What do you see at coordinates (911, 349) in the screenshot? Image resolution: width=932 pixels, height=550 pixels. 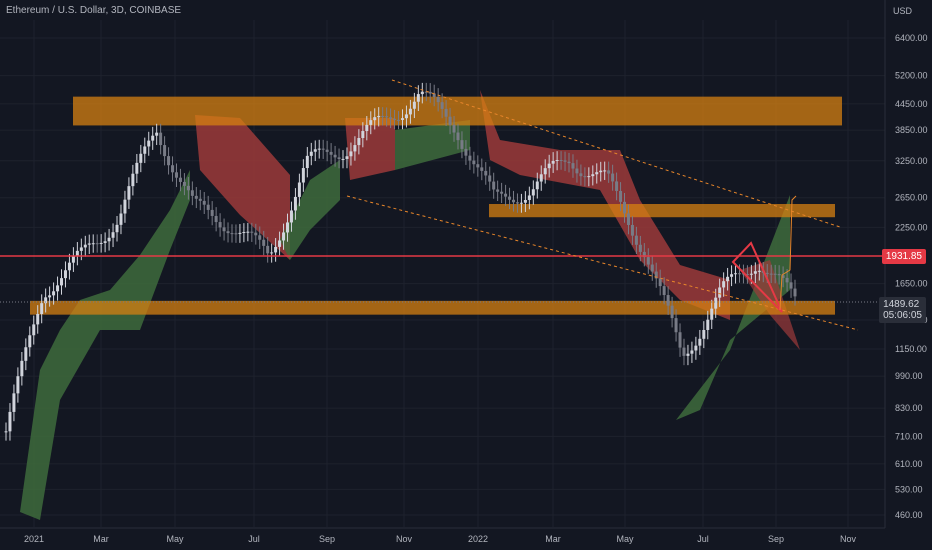 I see `y-tick-label: 1150.00` at bounding box center [911, 349].